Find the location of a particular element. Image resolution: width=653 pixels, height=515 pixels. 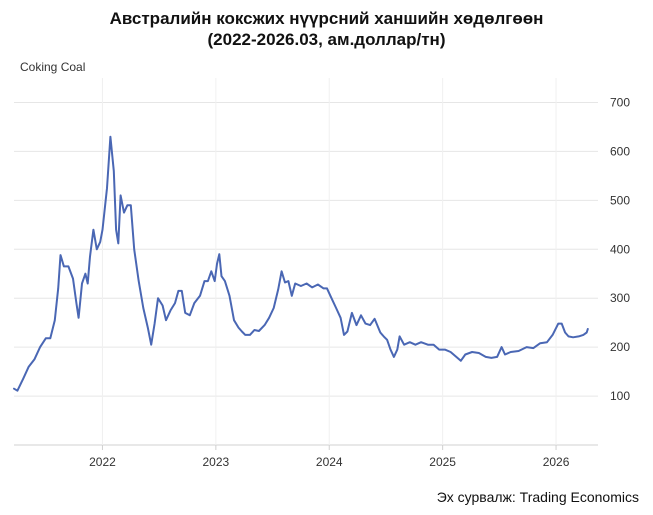

chart-title-line-2: (2022-2026.03, ам.доллар/тн) is located at coordinates (326, 39).